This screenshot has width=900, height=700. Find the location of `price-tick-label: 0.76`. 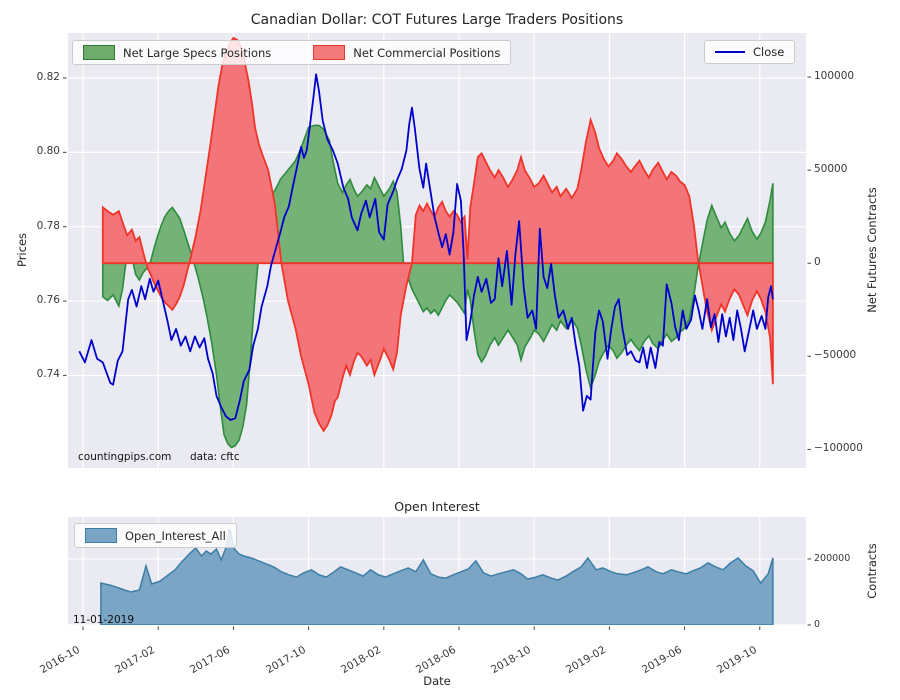

price-tick-label: 0.76 is located at coordinates (48, 300).